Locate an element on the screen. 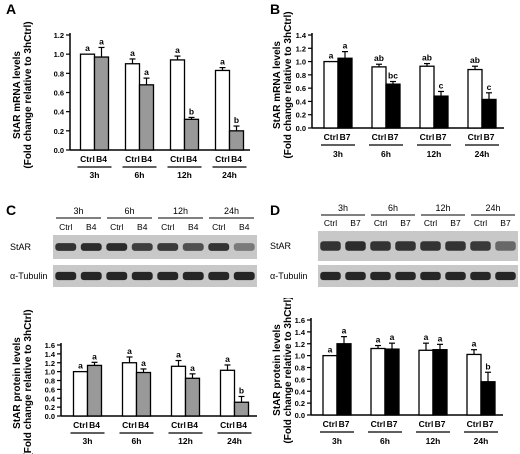  blot-time-label: 12h is located at coordinates (442, 208).